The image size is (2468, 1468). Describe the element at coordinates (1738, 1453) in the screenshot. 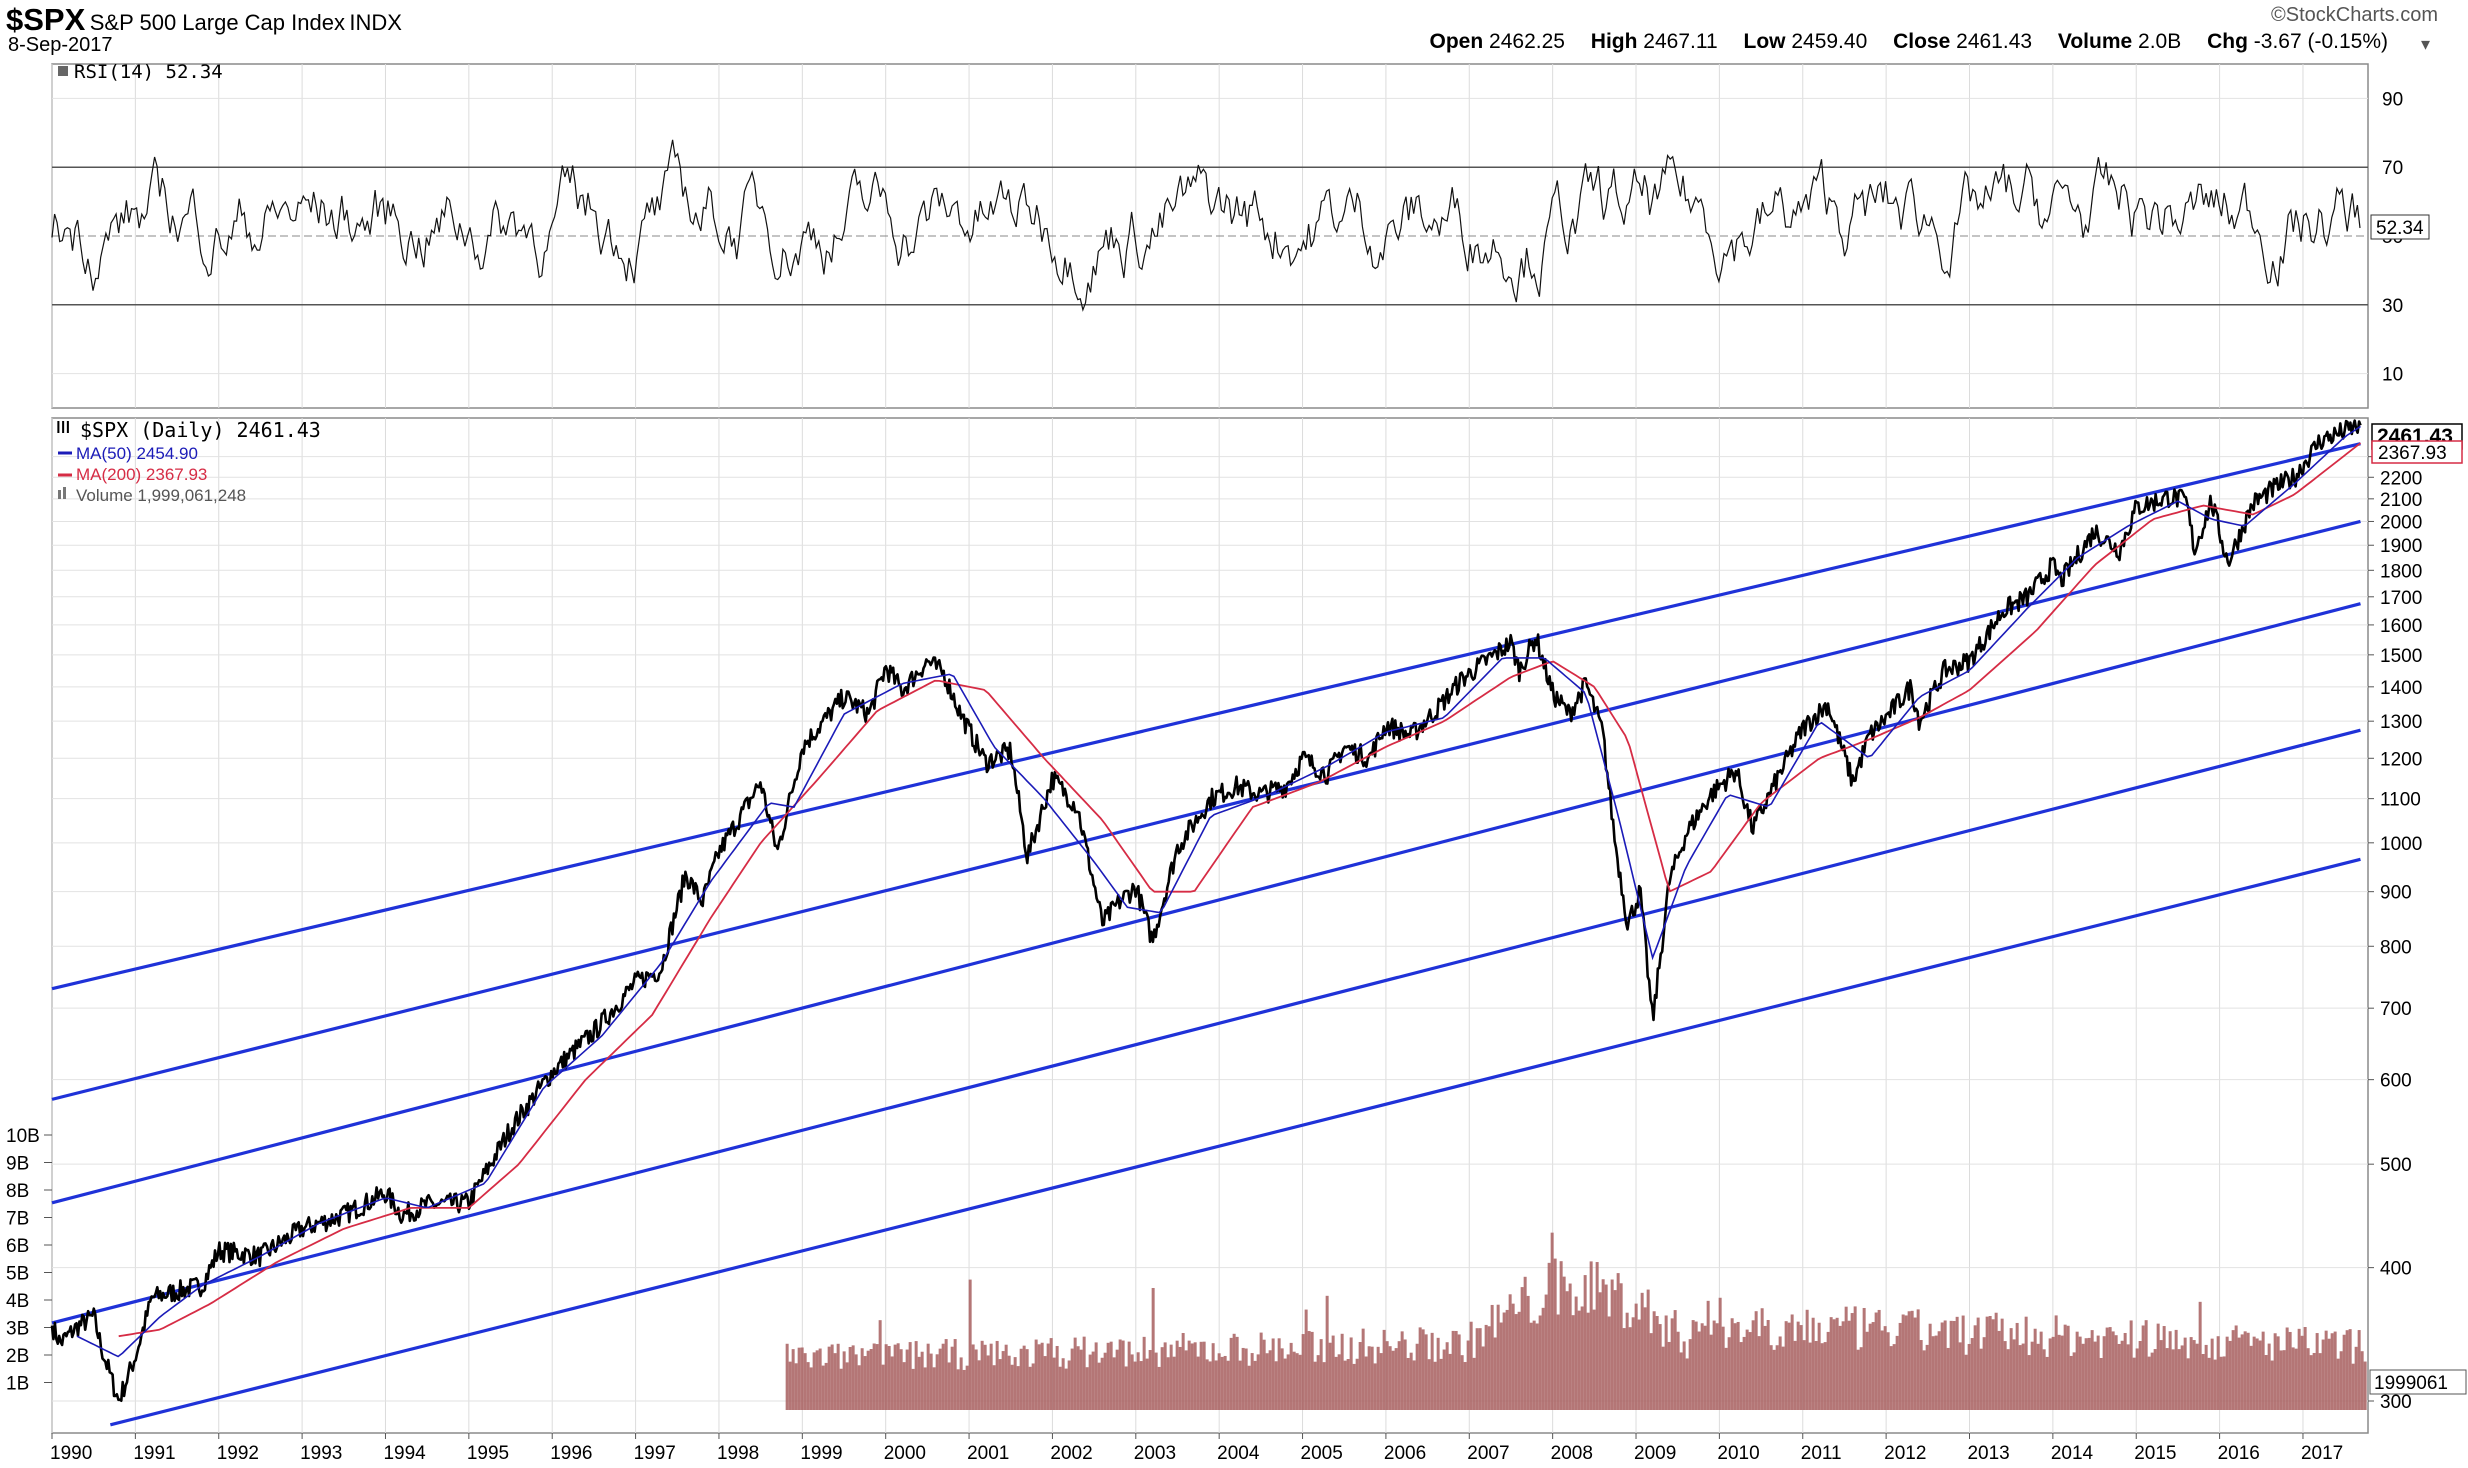

I see `x-tick-label: 2010` at that location.